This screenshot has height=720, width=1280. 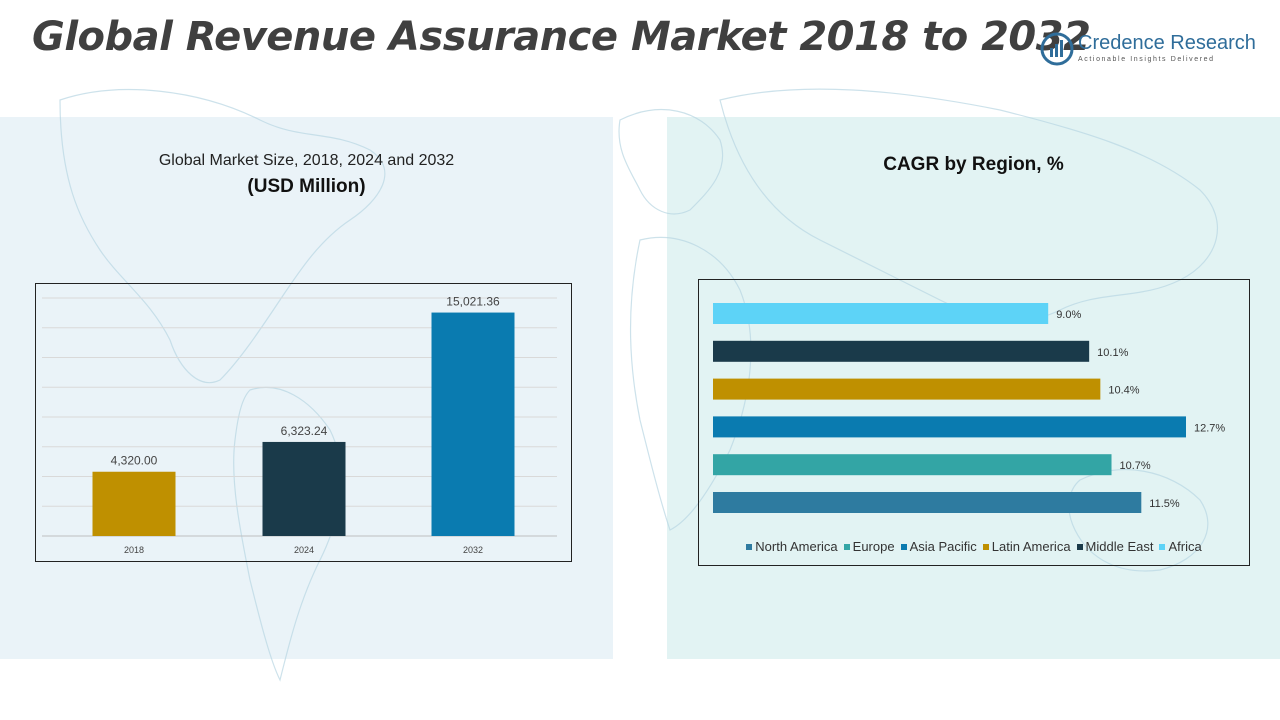 I want to click on market-size-unit: (USD Million), so click(x=306, y=186).